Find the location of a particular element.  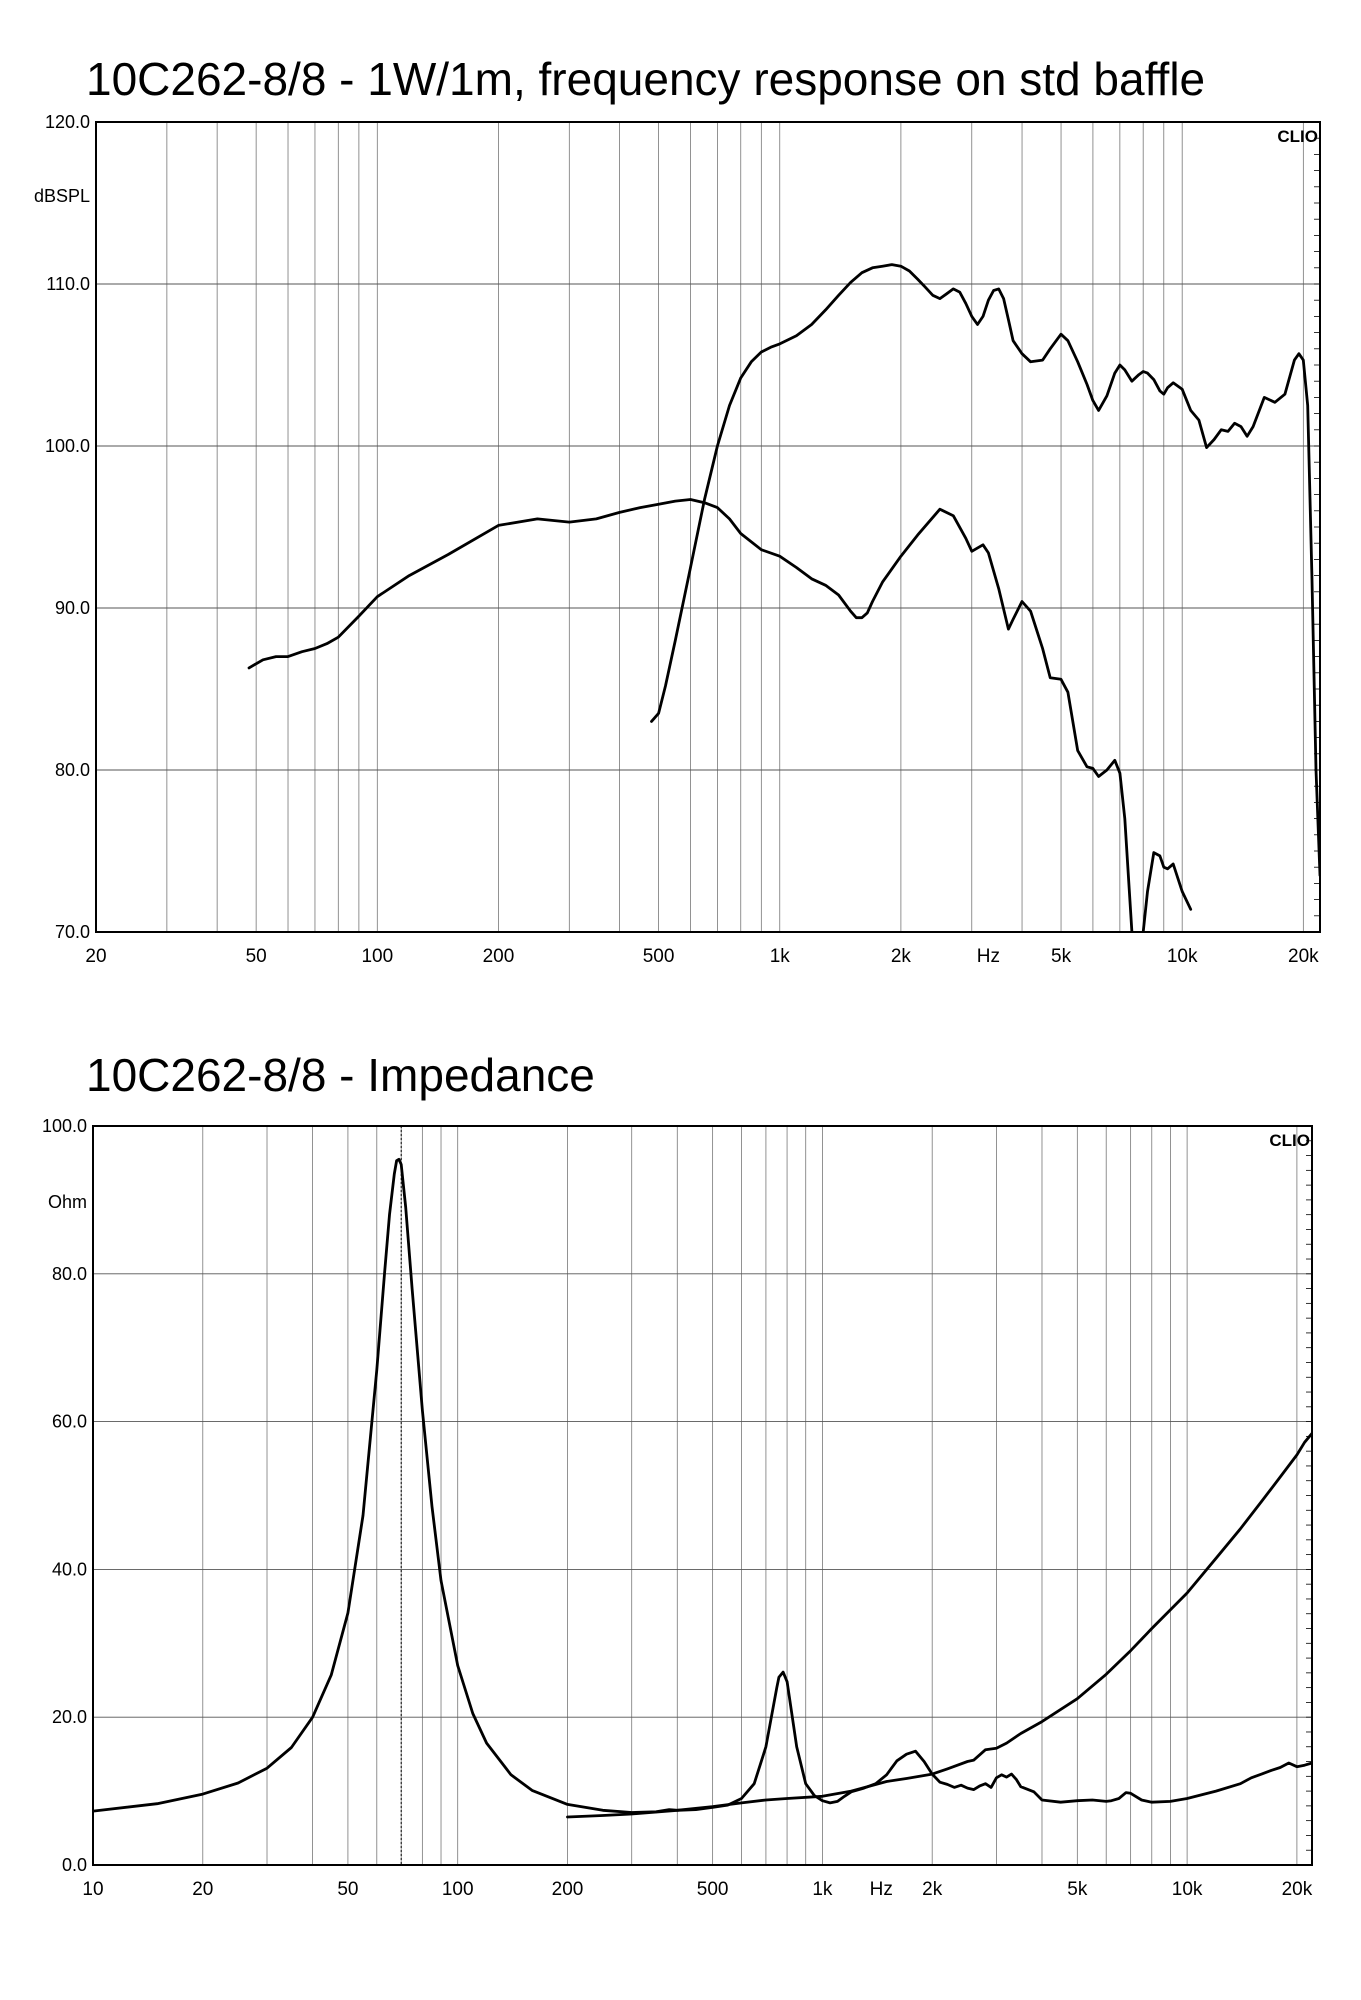

chart-2-ytick-label: 20.0 is located at coordinates (69, 1717).